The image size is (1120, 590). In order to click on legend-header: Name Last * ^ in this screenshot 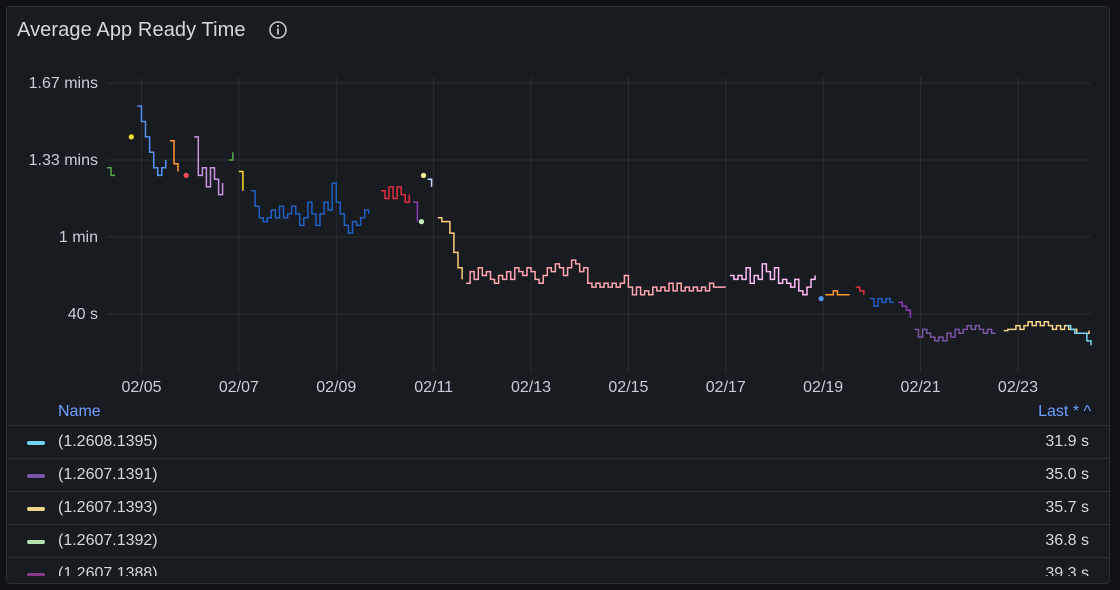, I will do `click(558, 412)`.